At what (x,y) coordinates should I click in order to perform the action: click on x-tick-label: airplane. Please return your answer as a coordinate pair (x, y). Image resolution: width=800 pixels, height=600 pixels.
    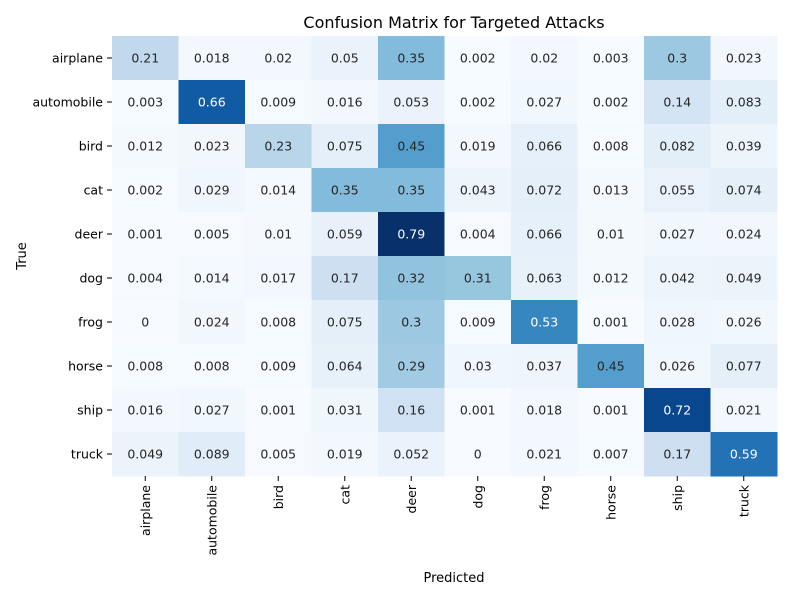
    Looking at the image, I should click on (145, 510).